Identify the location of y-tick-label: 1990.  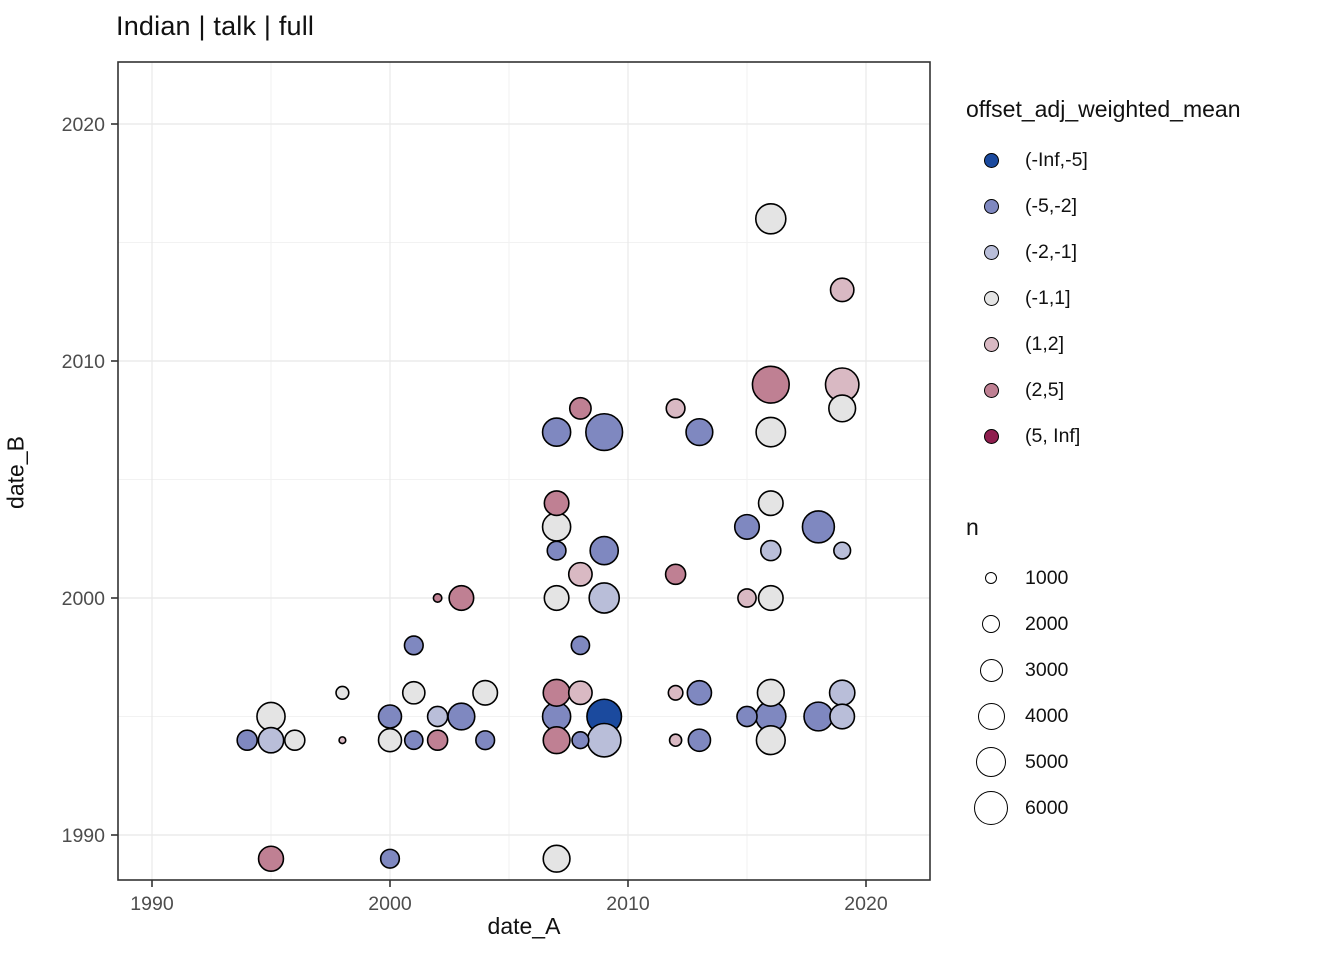
(84, 836).